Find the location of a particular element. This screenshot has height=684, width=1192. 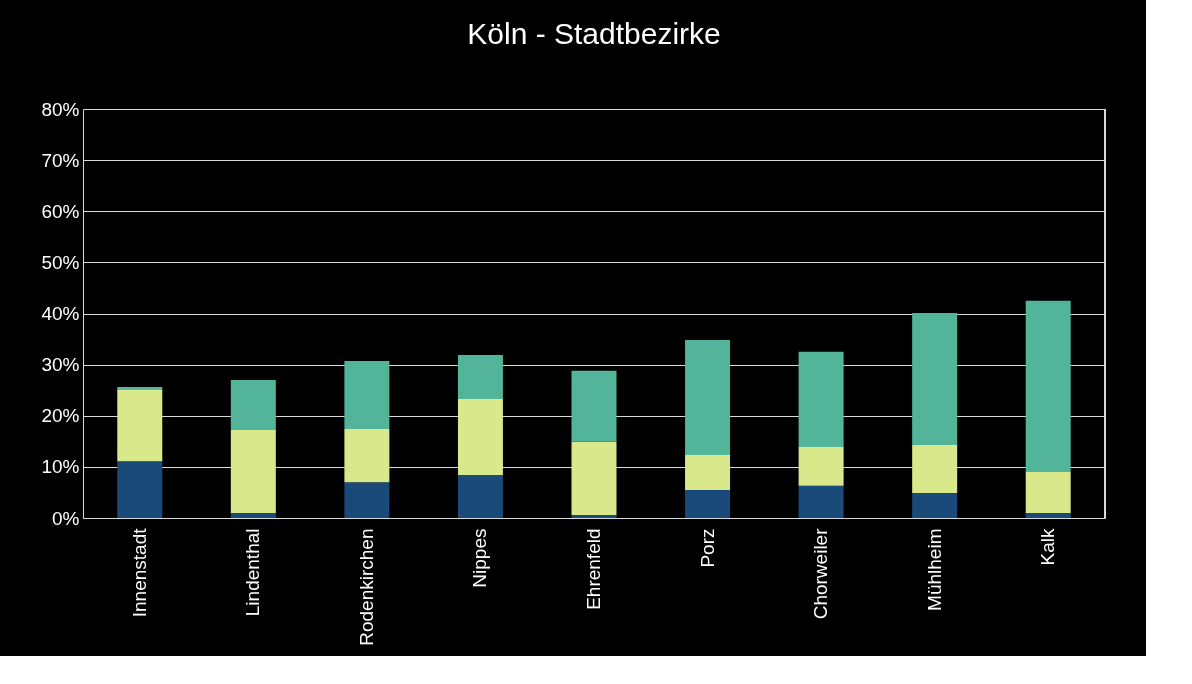

y-tick-label: 70% is located at coordinates (60, 160).